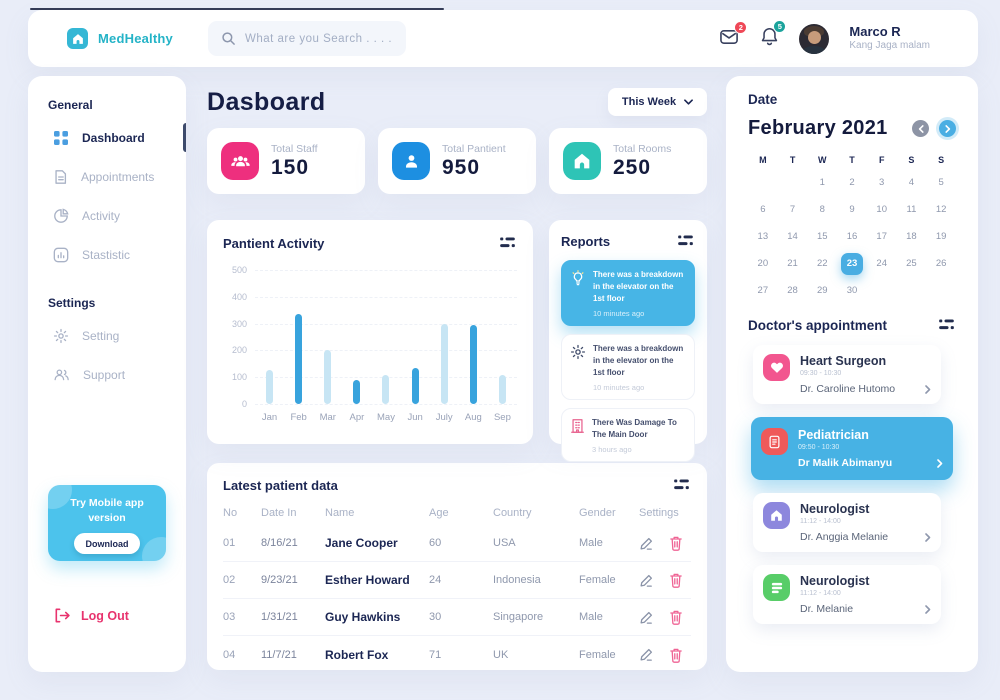 The width and height of the screenshot is (1000, 700). What do you see at coordinates (107, 137) in the screenshot?
I see `sidebar-item-dashboard: Dashboard` at bounding box center [107, 137].